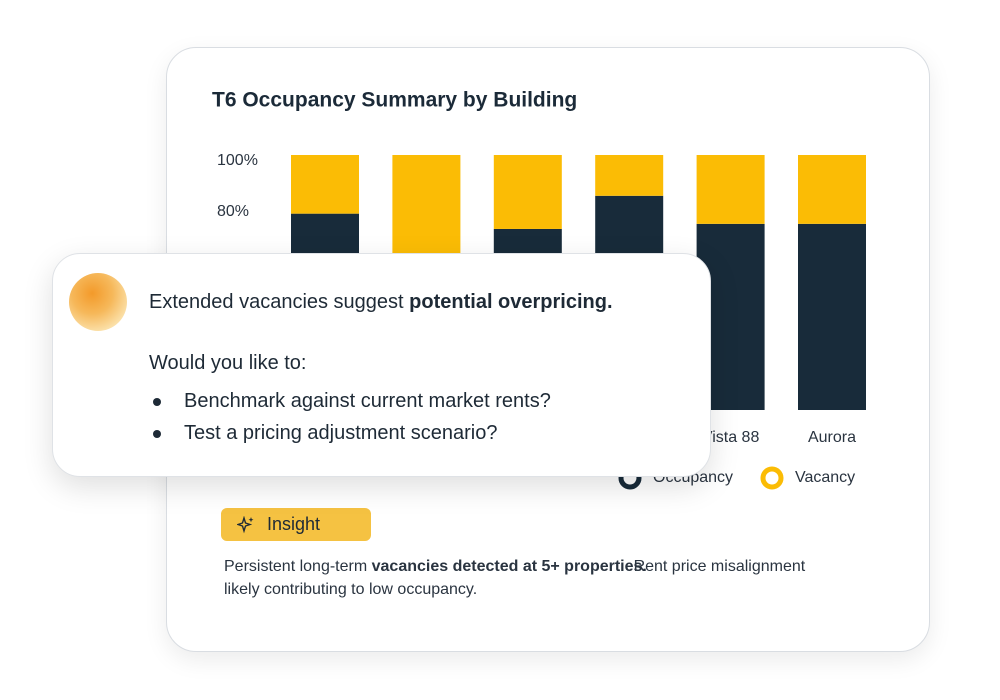  Describe the element at coordinates (367, 401) in the screenshot. I see `option-text: Benchmark against current market rents?` at that location.